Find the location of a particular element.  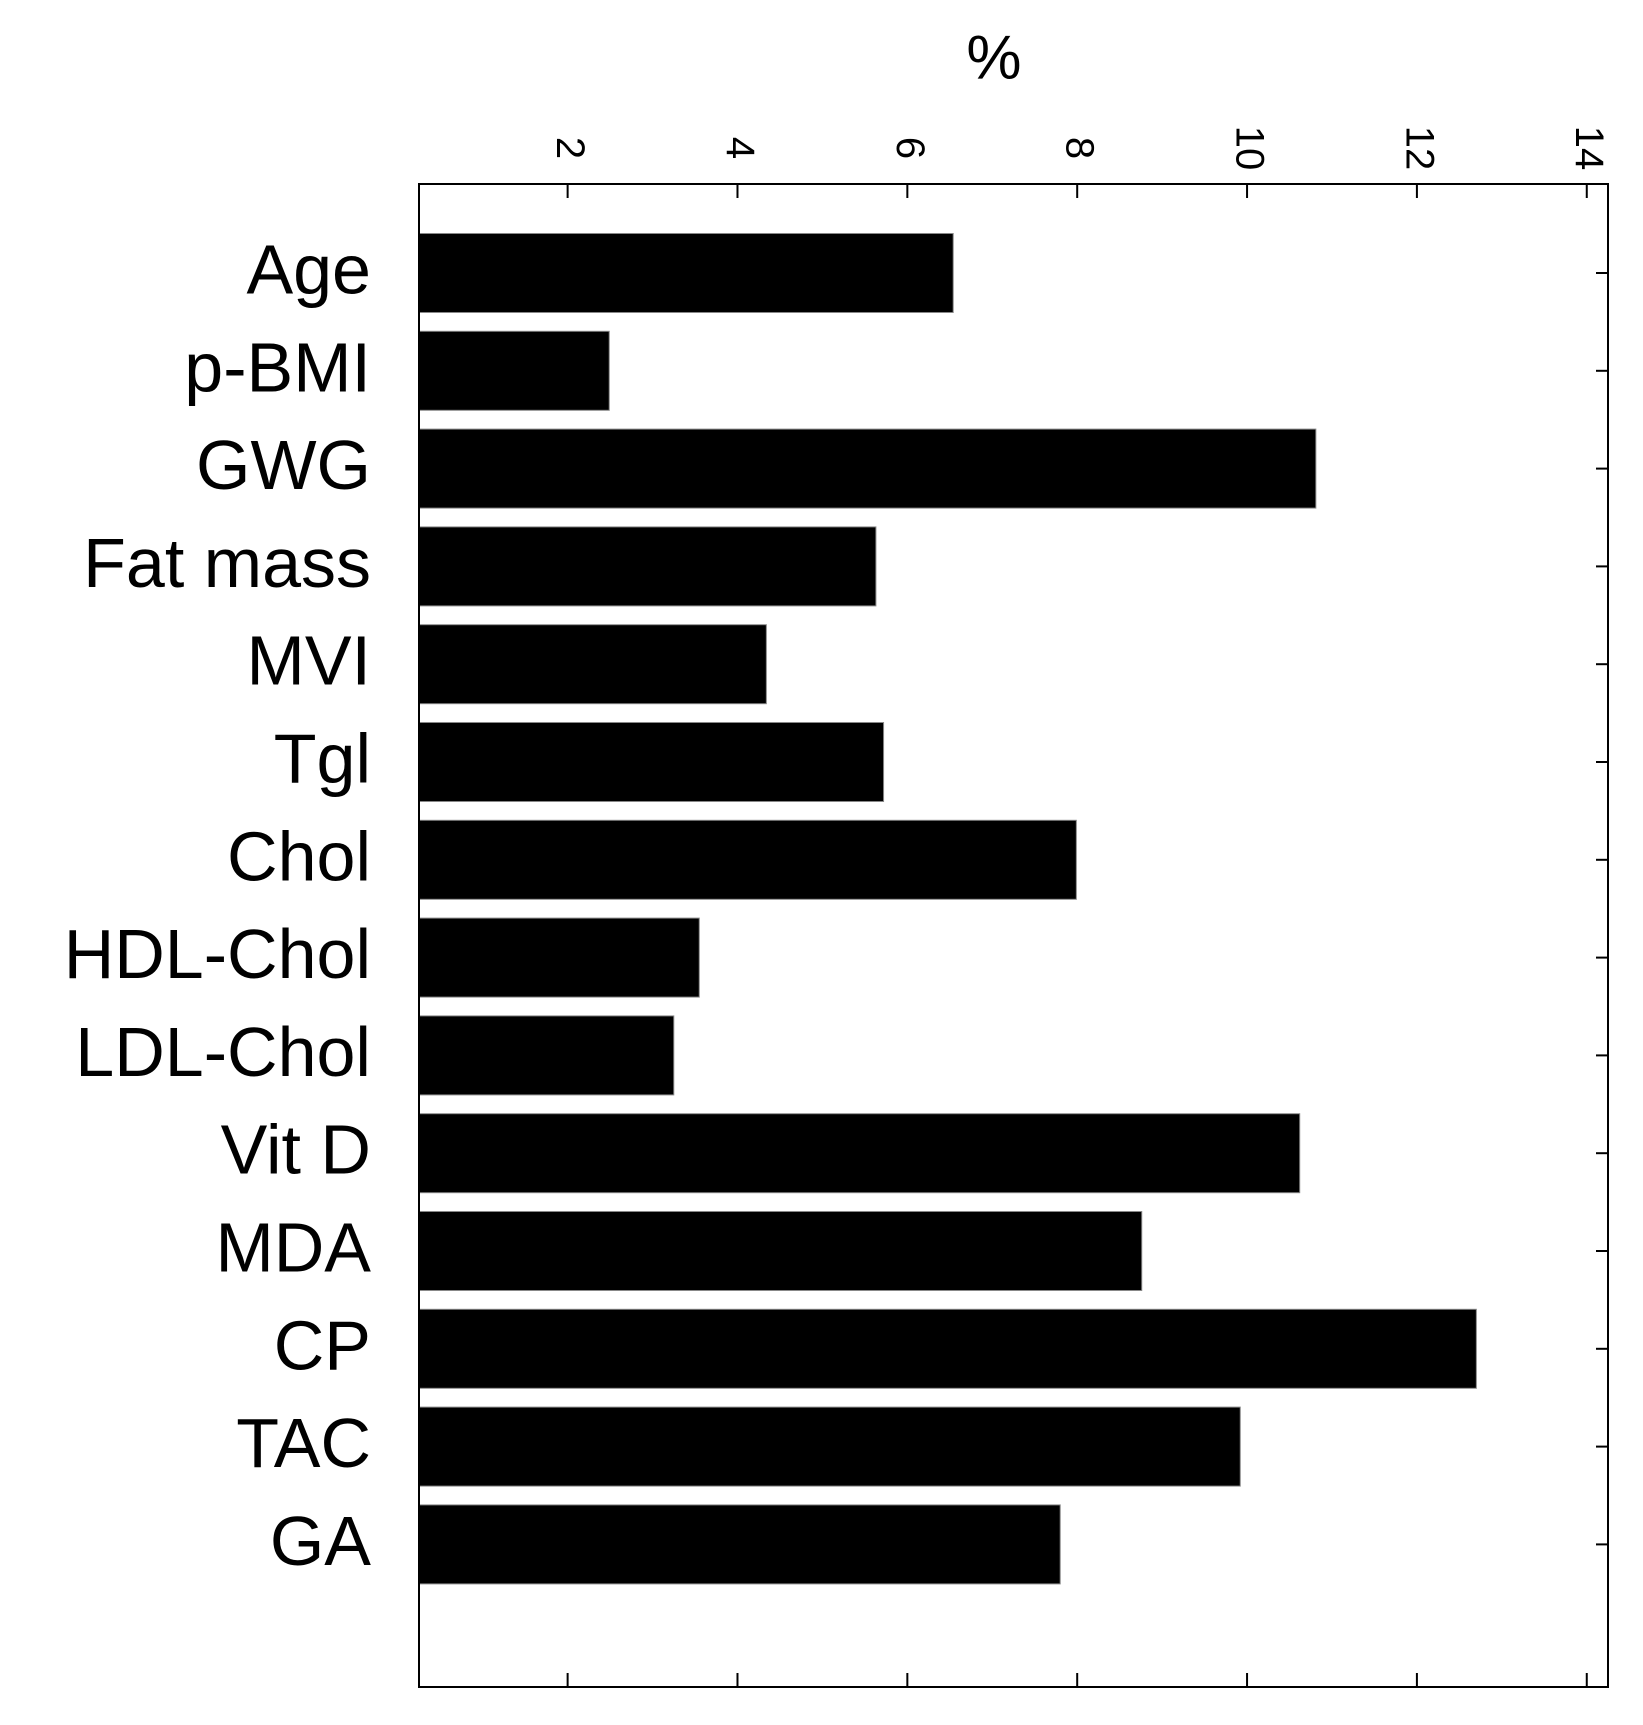

y-tick-label: HDL-Chol is located at coordinates (217, 954).